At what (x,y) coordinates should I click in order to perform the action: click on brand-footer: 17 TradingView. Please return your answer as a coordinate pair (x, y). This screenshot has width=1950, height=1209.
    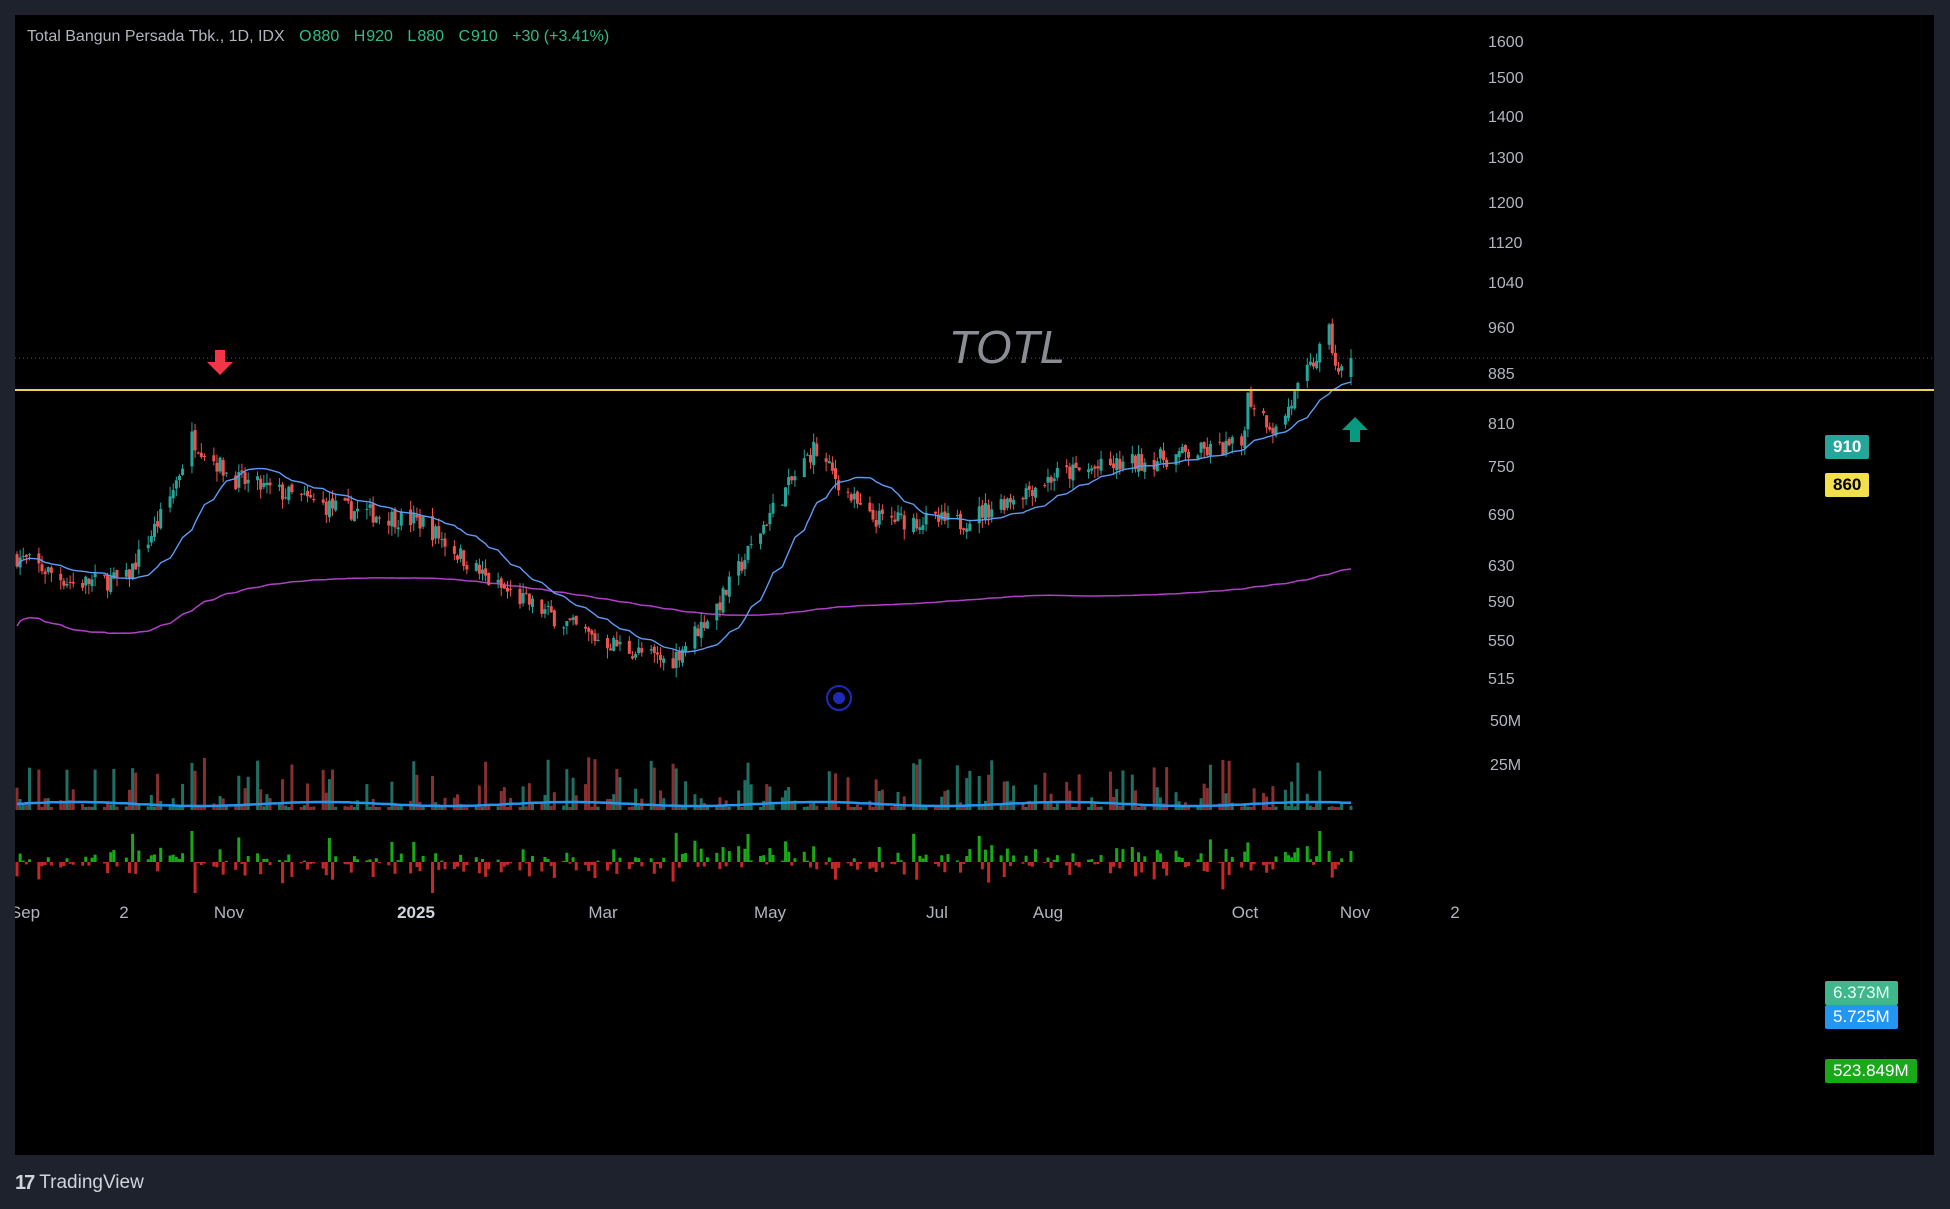
    Looking at the image, I should click on (79, 1183).